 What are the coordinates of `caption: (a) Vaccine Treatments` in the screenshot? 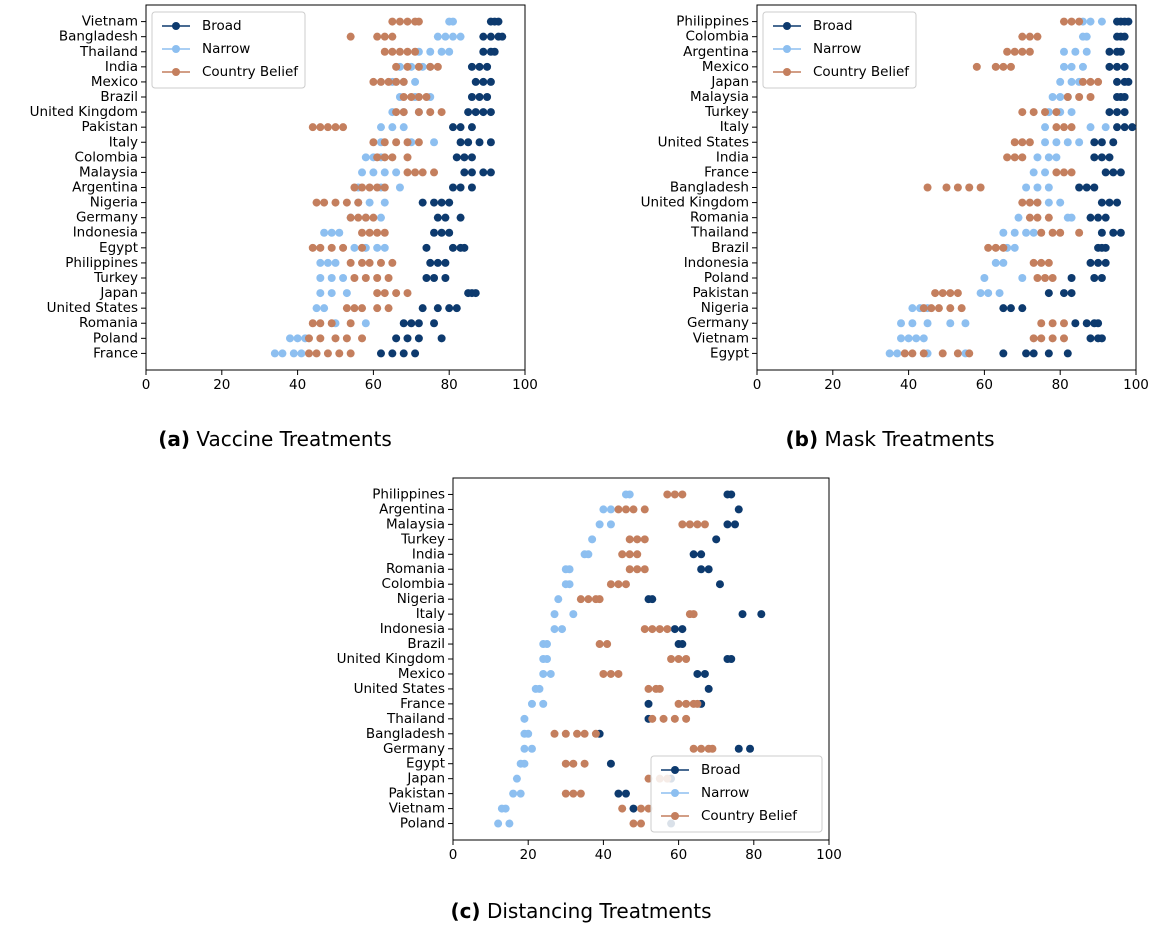 It's located at (275, 439).